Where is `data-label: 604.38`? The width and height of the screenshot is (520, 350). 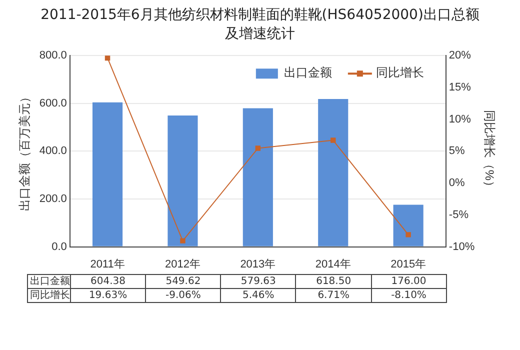
data-label: 604.38 is located at coordinates (108, 281).